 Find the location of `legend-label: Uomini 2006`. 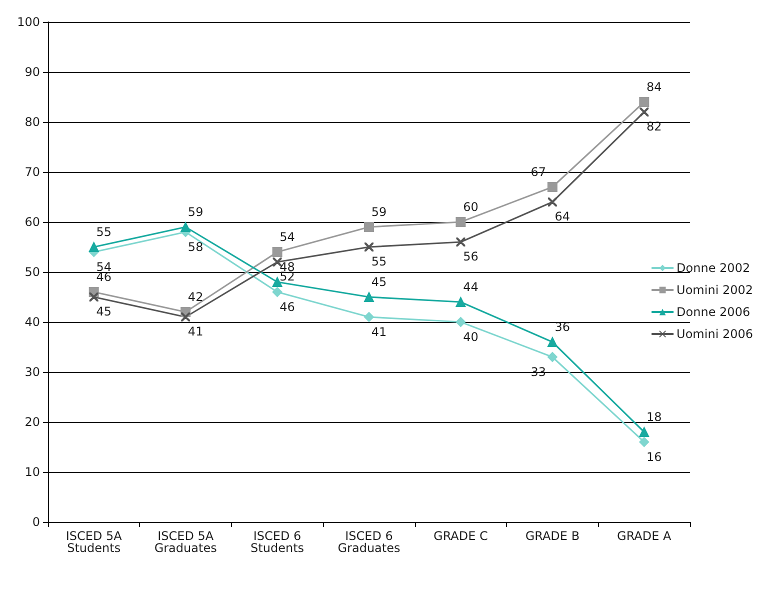

legend-label: Uomini 2006 is located at coordinates (715, 334).